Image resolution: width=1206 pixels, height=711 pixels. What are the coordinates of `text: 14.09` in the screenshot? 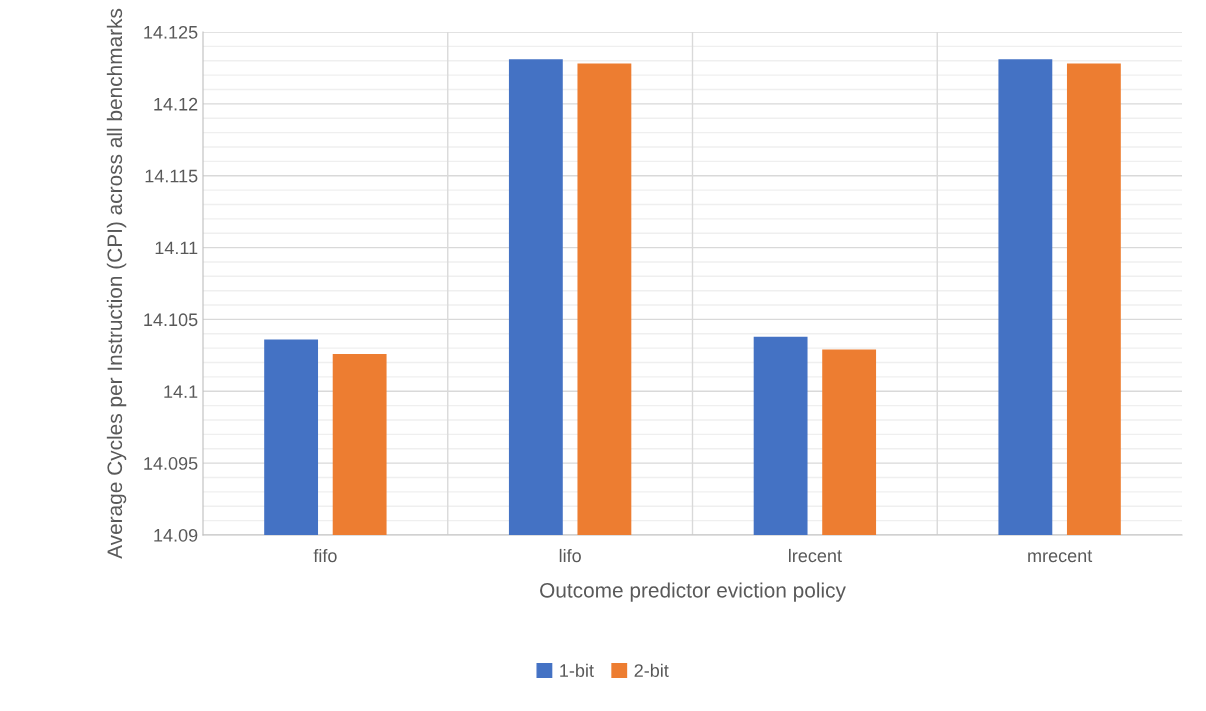 It's located at (176, 535).